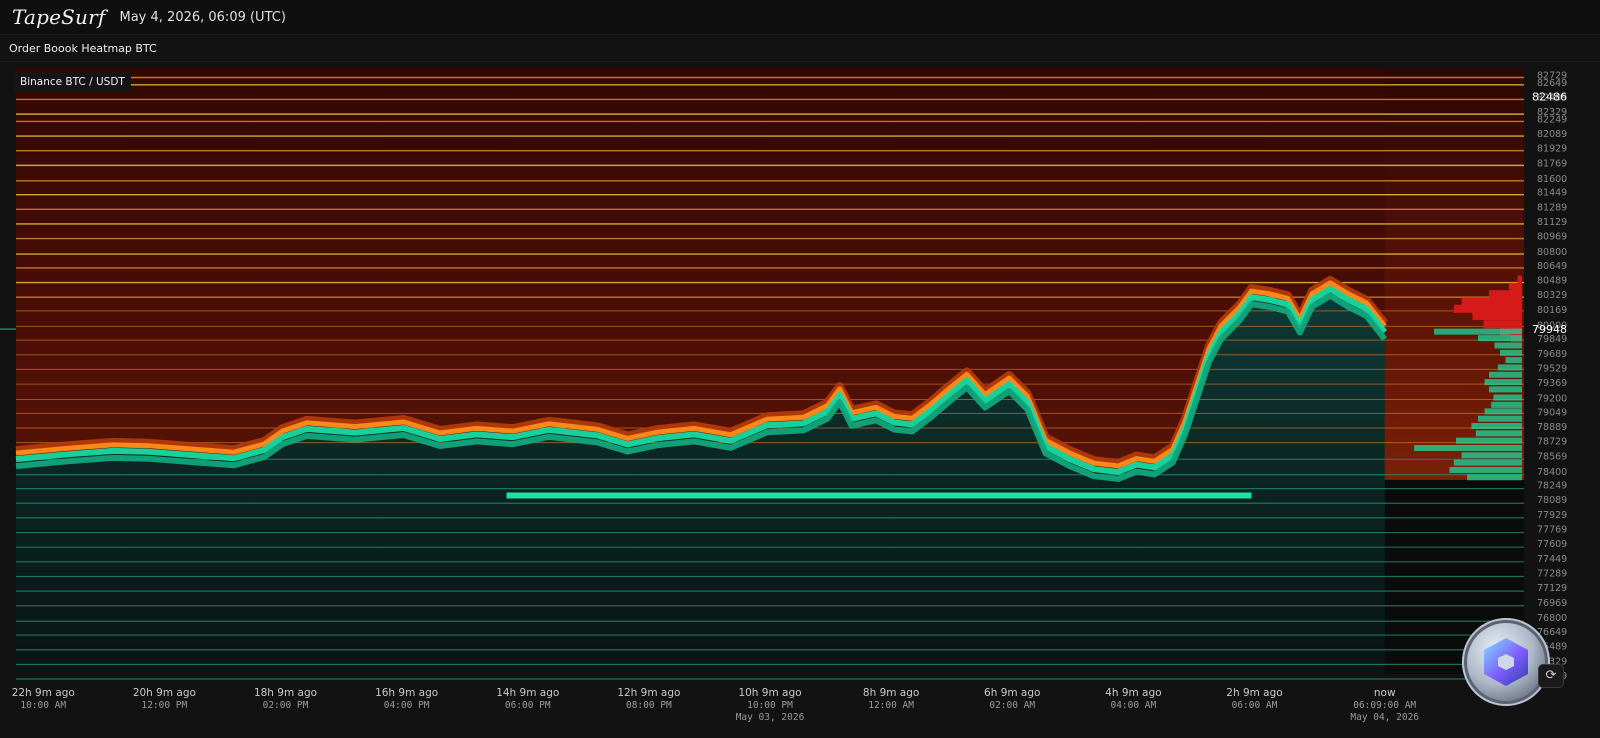  Describe the element at coordinates (1552, 354) in the screenshot. I see `y-tick-label: 79689` at that location.